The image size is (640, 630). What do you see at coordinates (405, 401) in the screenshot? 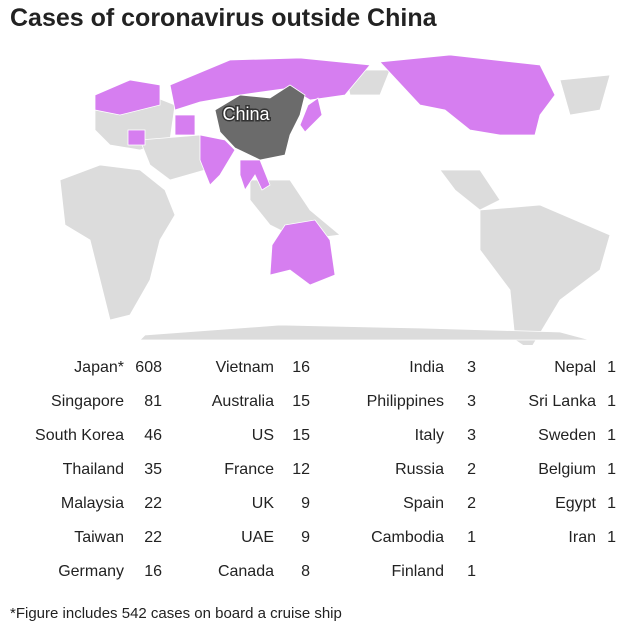
I see `country-name: Philippines` at bounding box center [405, 401].